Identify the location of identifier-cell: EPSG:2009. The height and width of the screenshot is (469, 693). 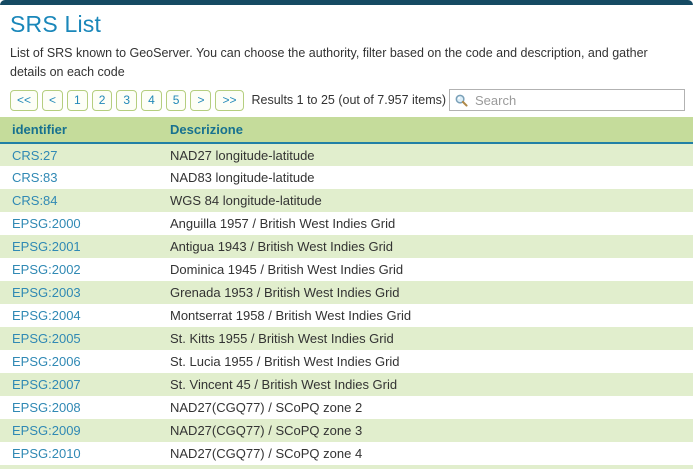
(79, 430).